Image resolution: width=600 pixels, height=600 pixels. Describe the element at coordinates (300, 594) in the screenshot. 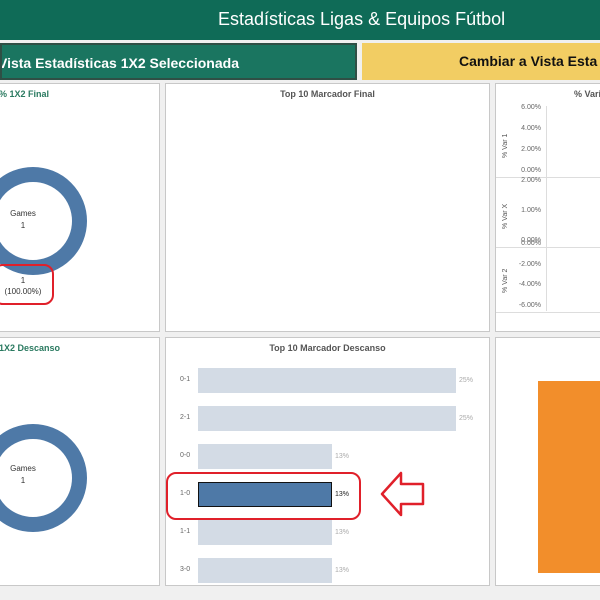

I see `bottom-strip` at that location.